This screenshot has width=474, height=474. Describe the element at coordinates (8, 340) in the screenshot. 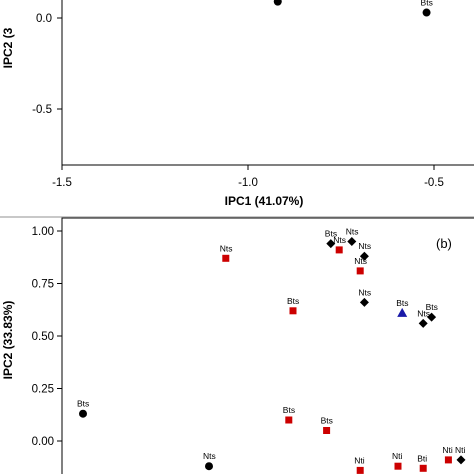

I see `panel-b-y-axis-label: IPC2 (33.83%)` at that location.